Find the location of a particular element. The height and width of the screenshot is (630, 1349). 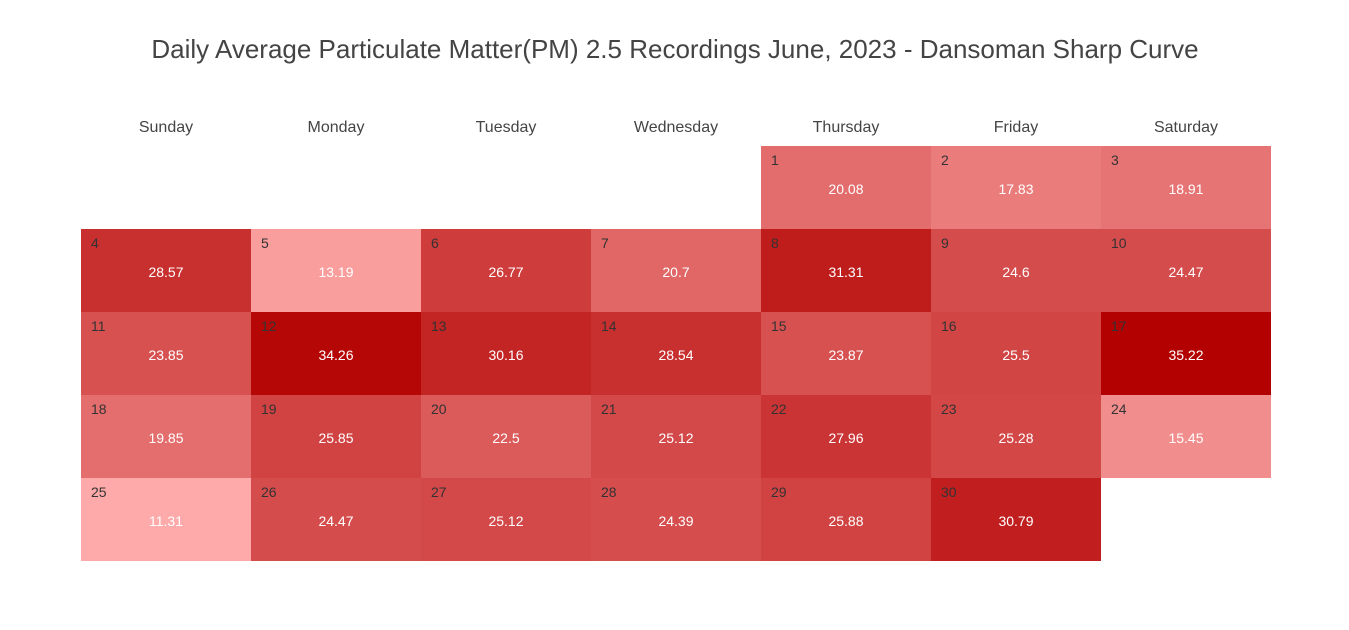

day-value-label: 28.57 is located at coordinates (165, 272).